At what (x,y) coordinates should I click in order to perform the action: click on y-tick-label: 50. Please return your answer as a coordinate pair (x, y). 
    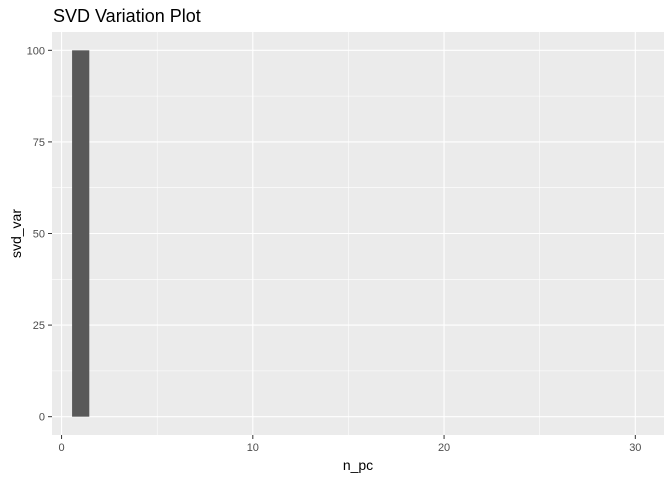
    Looking at the image, I should click on (39, 235).